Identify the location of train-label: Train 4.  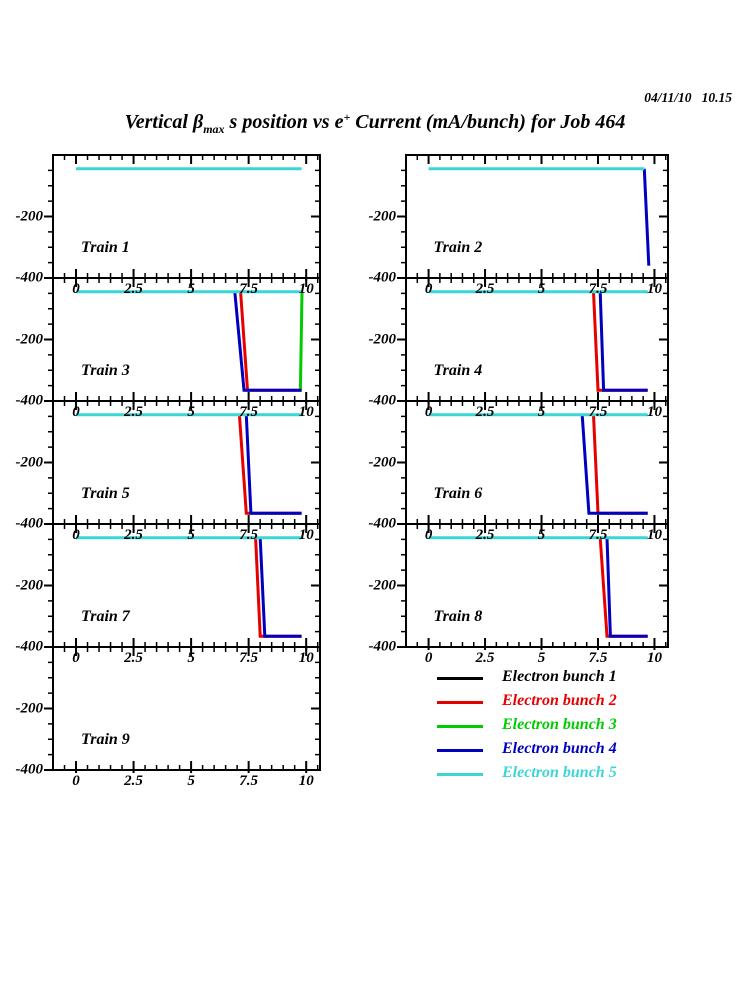
(458, 370).